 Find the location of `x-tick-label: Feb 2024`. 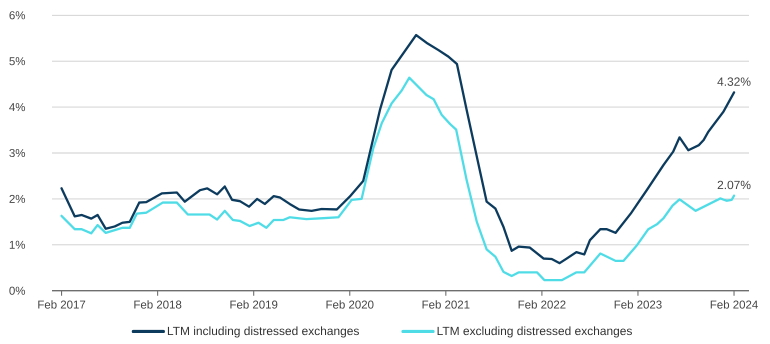

x-tick-label: Feb 2024 is located at coordinates (734, 304).